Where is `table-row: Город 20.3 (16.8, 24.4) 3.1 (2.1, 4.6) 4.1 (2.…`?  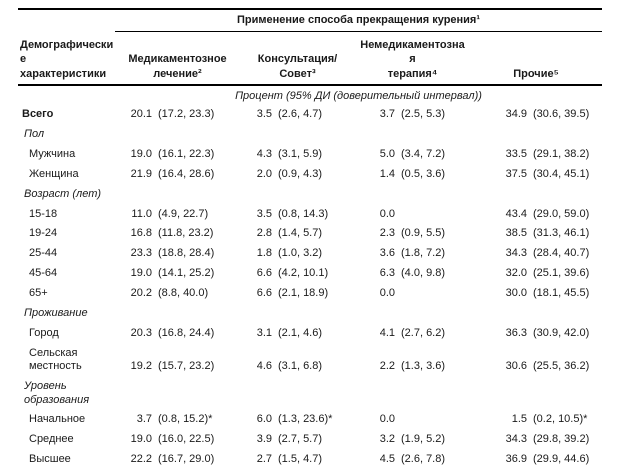
table-row: Город 20.3 (16.8, 24.4) 3.1 (2.1, 4.6) 4.1 (2.… is located at coordinates (310, 334).